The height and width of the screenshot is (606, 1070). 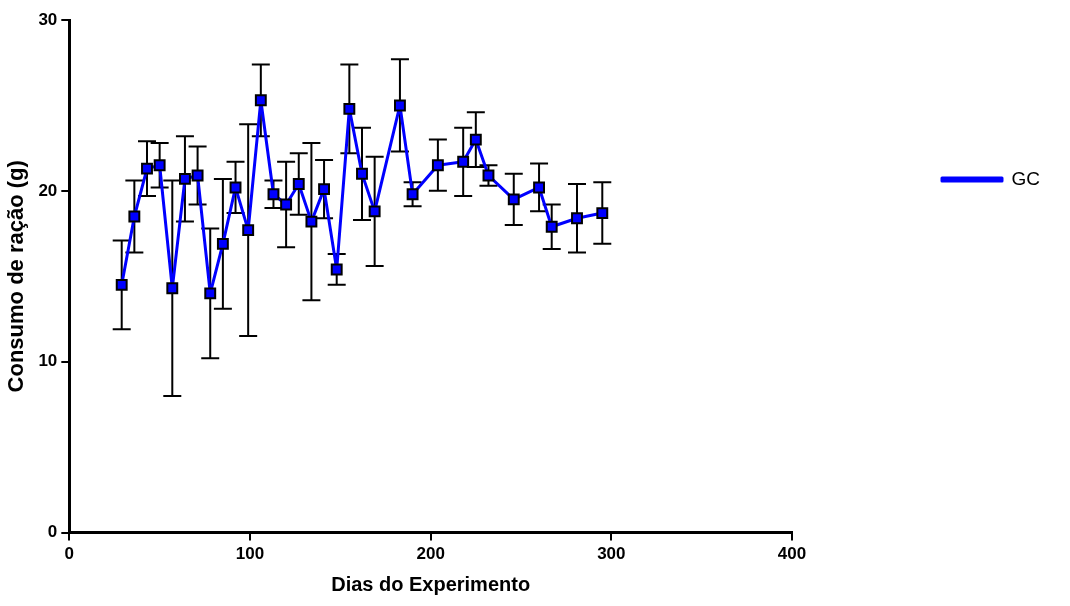 I want to click on y-tick-label: 30, so click(x=48, y=19).